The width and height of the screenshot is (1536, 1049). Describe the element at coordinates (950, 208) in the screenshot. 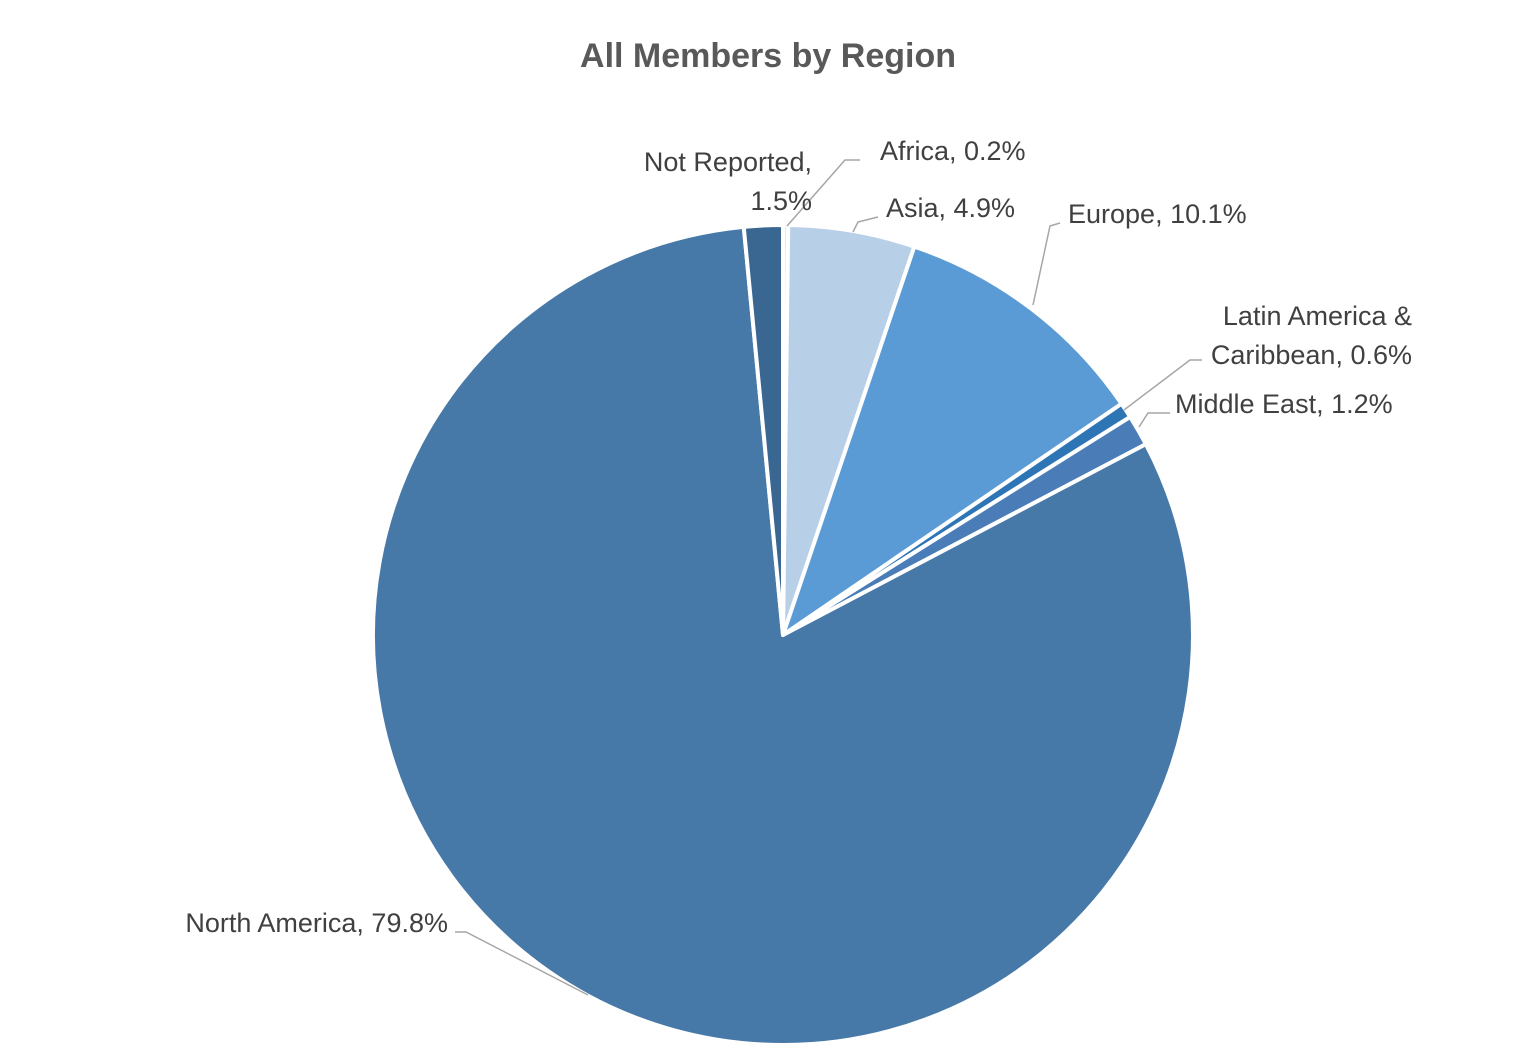

I see `data-label-asia: Asia, 4.9%` at that location.